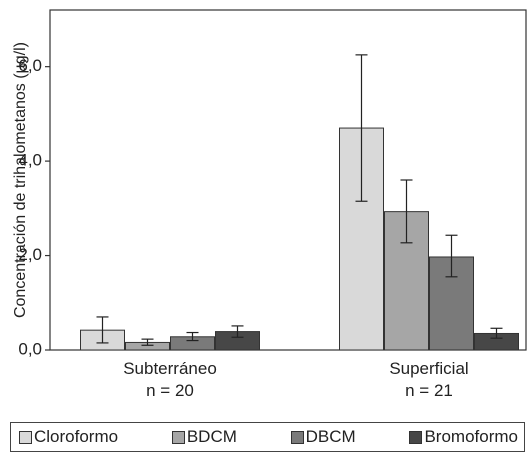  I want to click on legend: Cloroformo BDCM DBCM Bromoformo, so click(267, 437).